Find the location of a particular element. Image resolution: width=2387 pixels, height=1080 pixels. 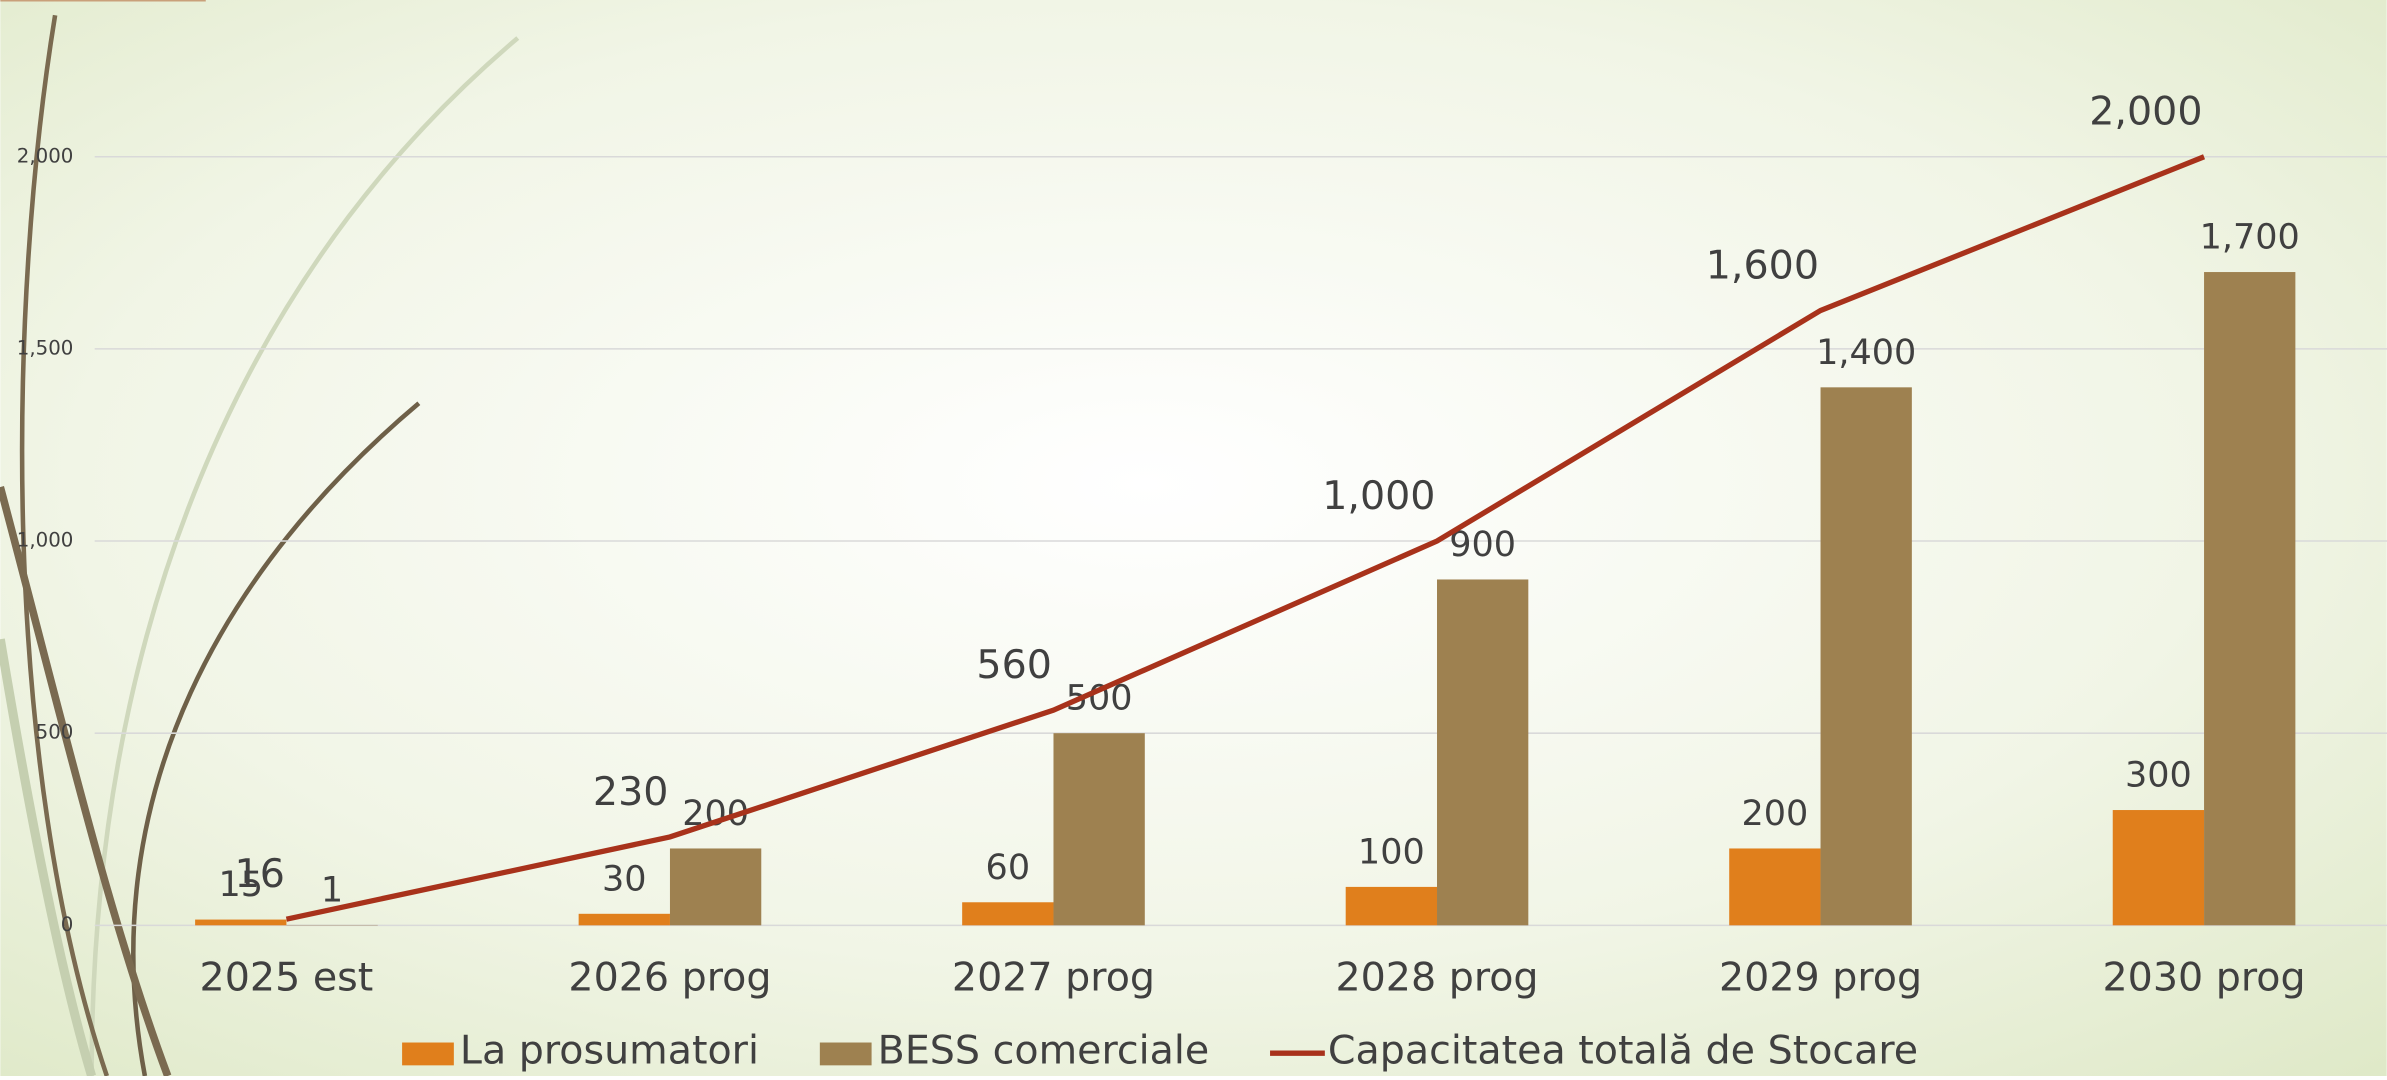

data-label: 1 is located at coordinates (332, 890).